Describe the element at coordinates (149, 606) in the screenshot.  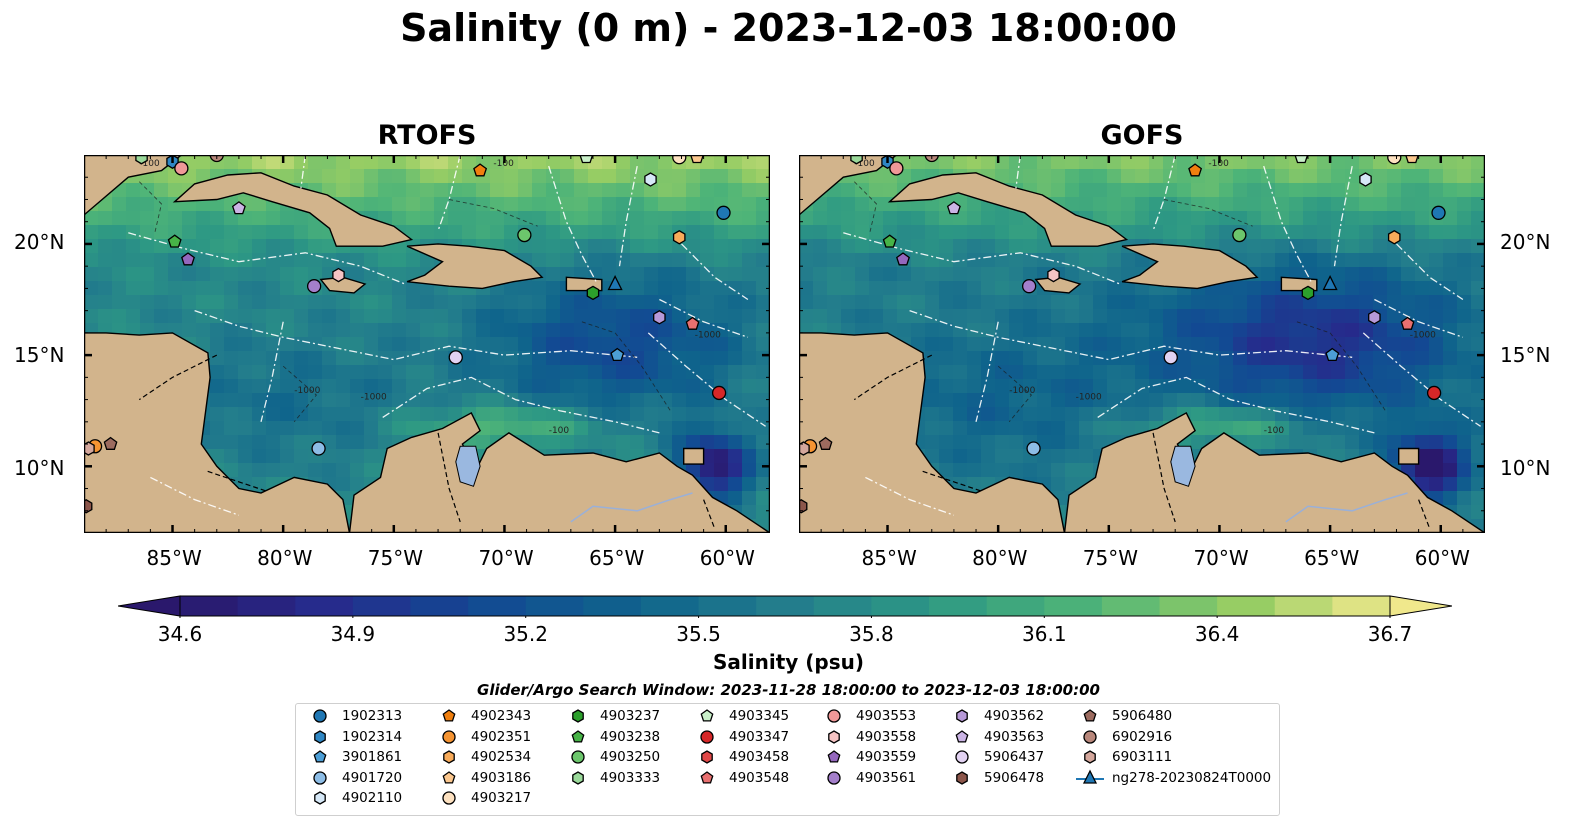
I see `colorbar-extend-low` at that location.